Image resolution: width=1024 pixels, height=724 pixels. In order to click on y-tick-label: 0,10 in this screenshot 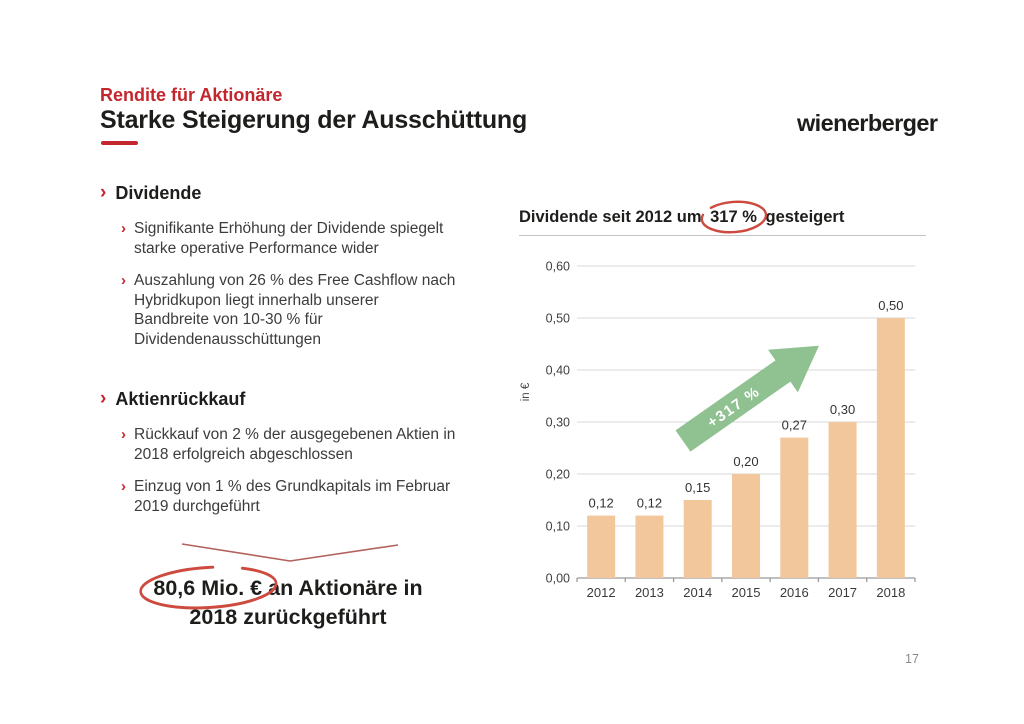, I will do `click(558, 527)`.